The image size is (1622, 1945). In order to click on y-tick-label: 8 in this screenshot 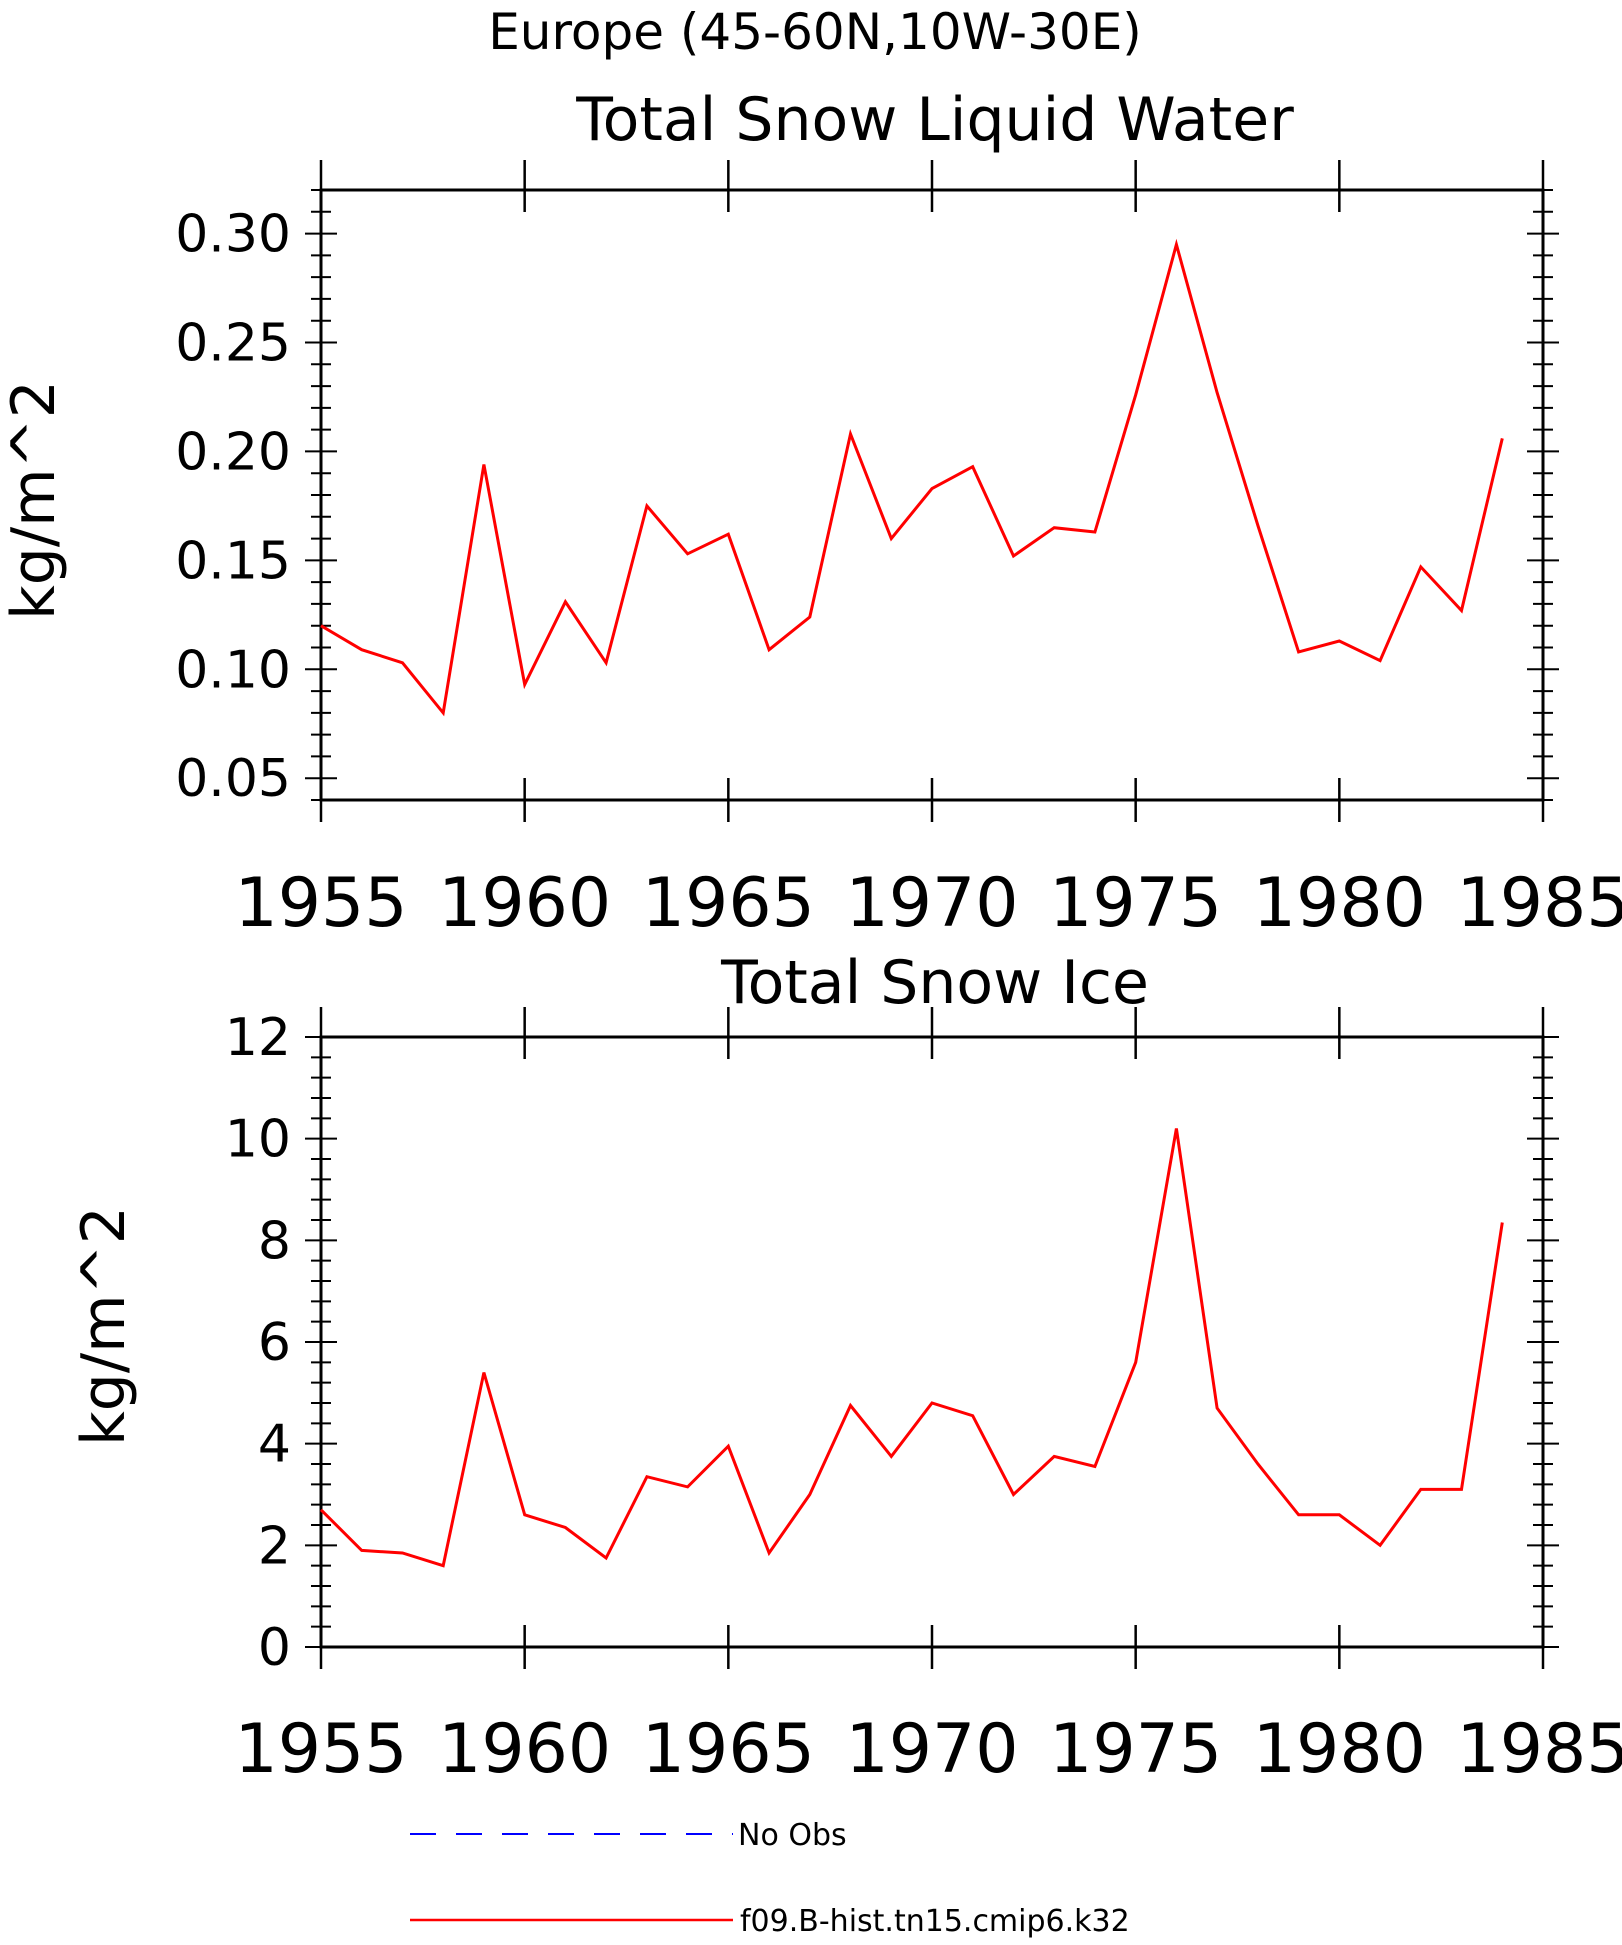, I will do `click(274, 1241)`.